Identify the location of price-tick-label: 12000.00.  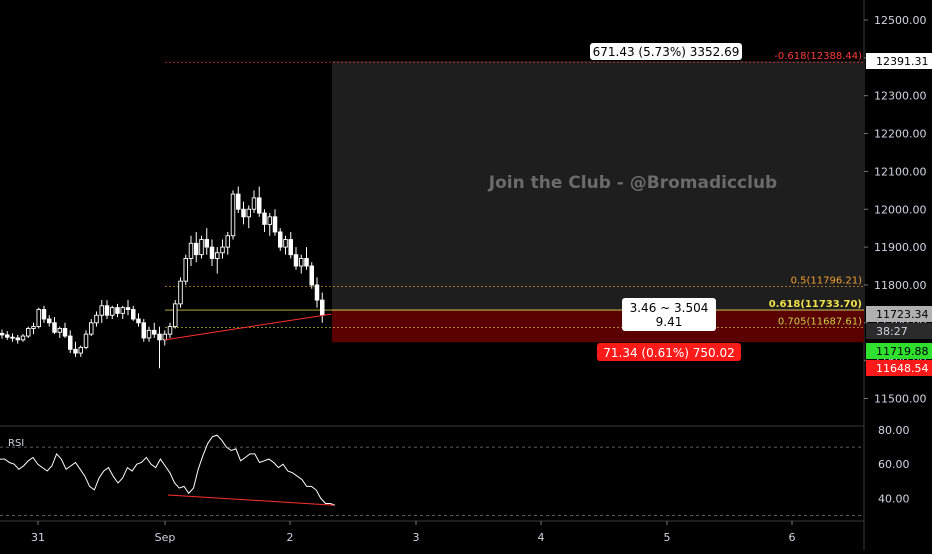
(900, 209).